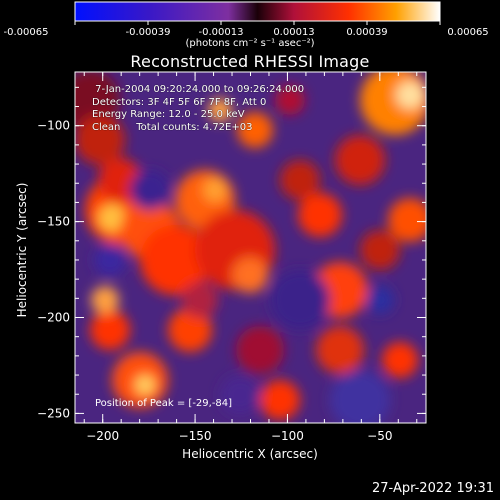 The image size is (500, 500). Describe the element at coordinates (221, 32) in the screenshot. I see `colorbar-tick: -0.00013` at that location.